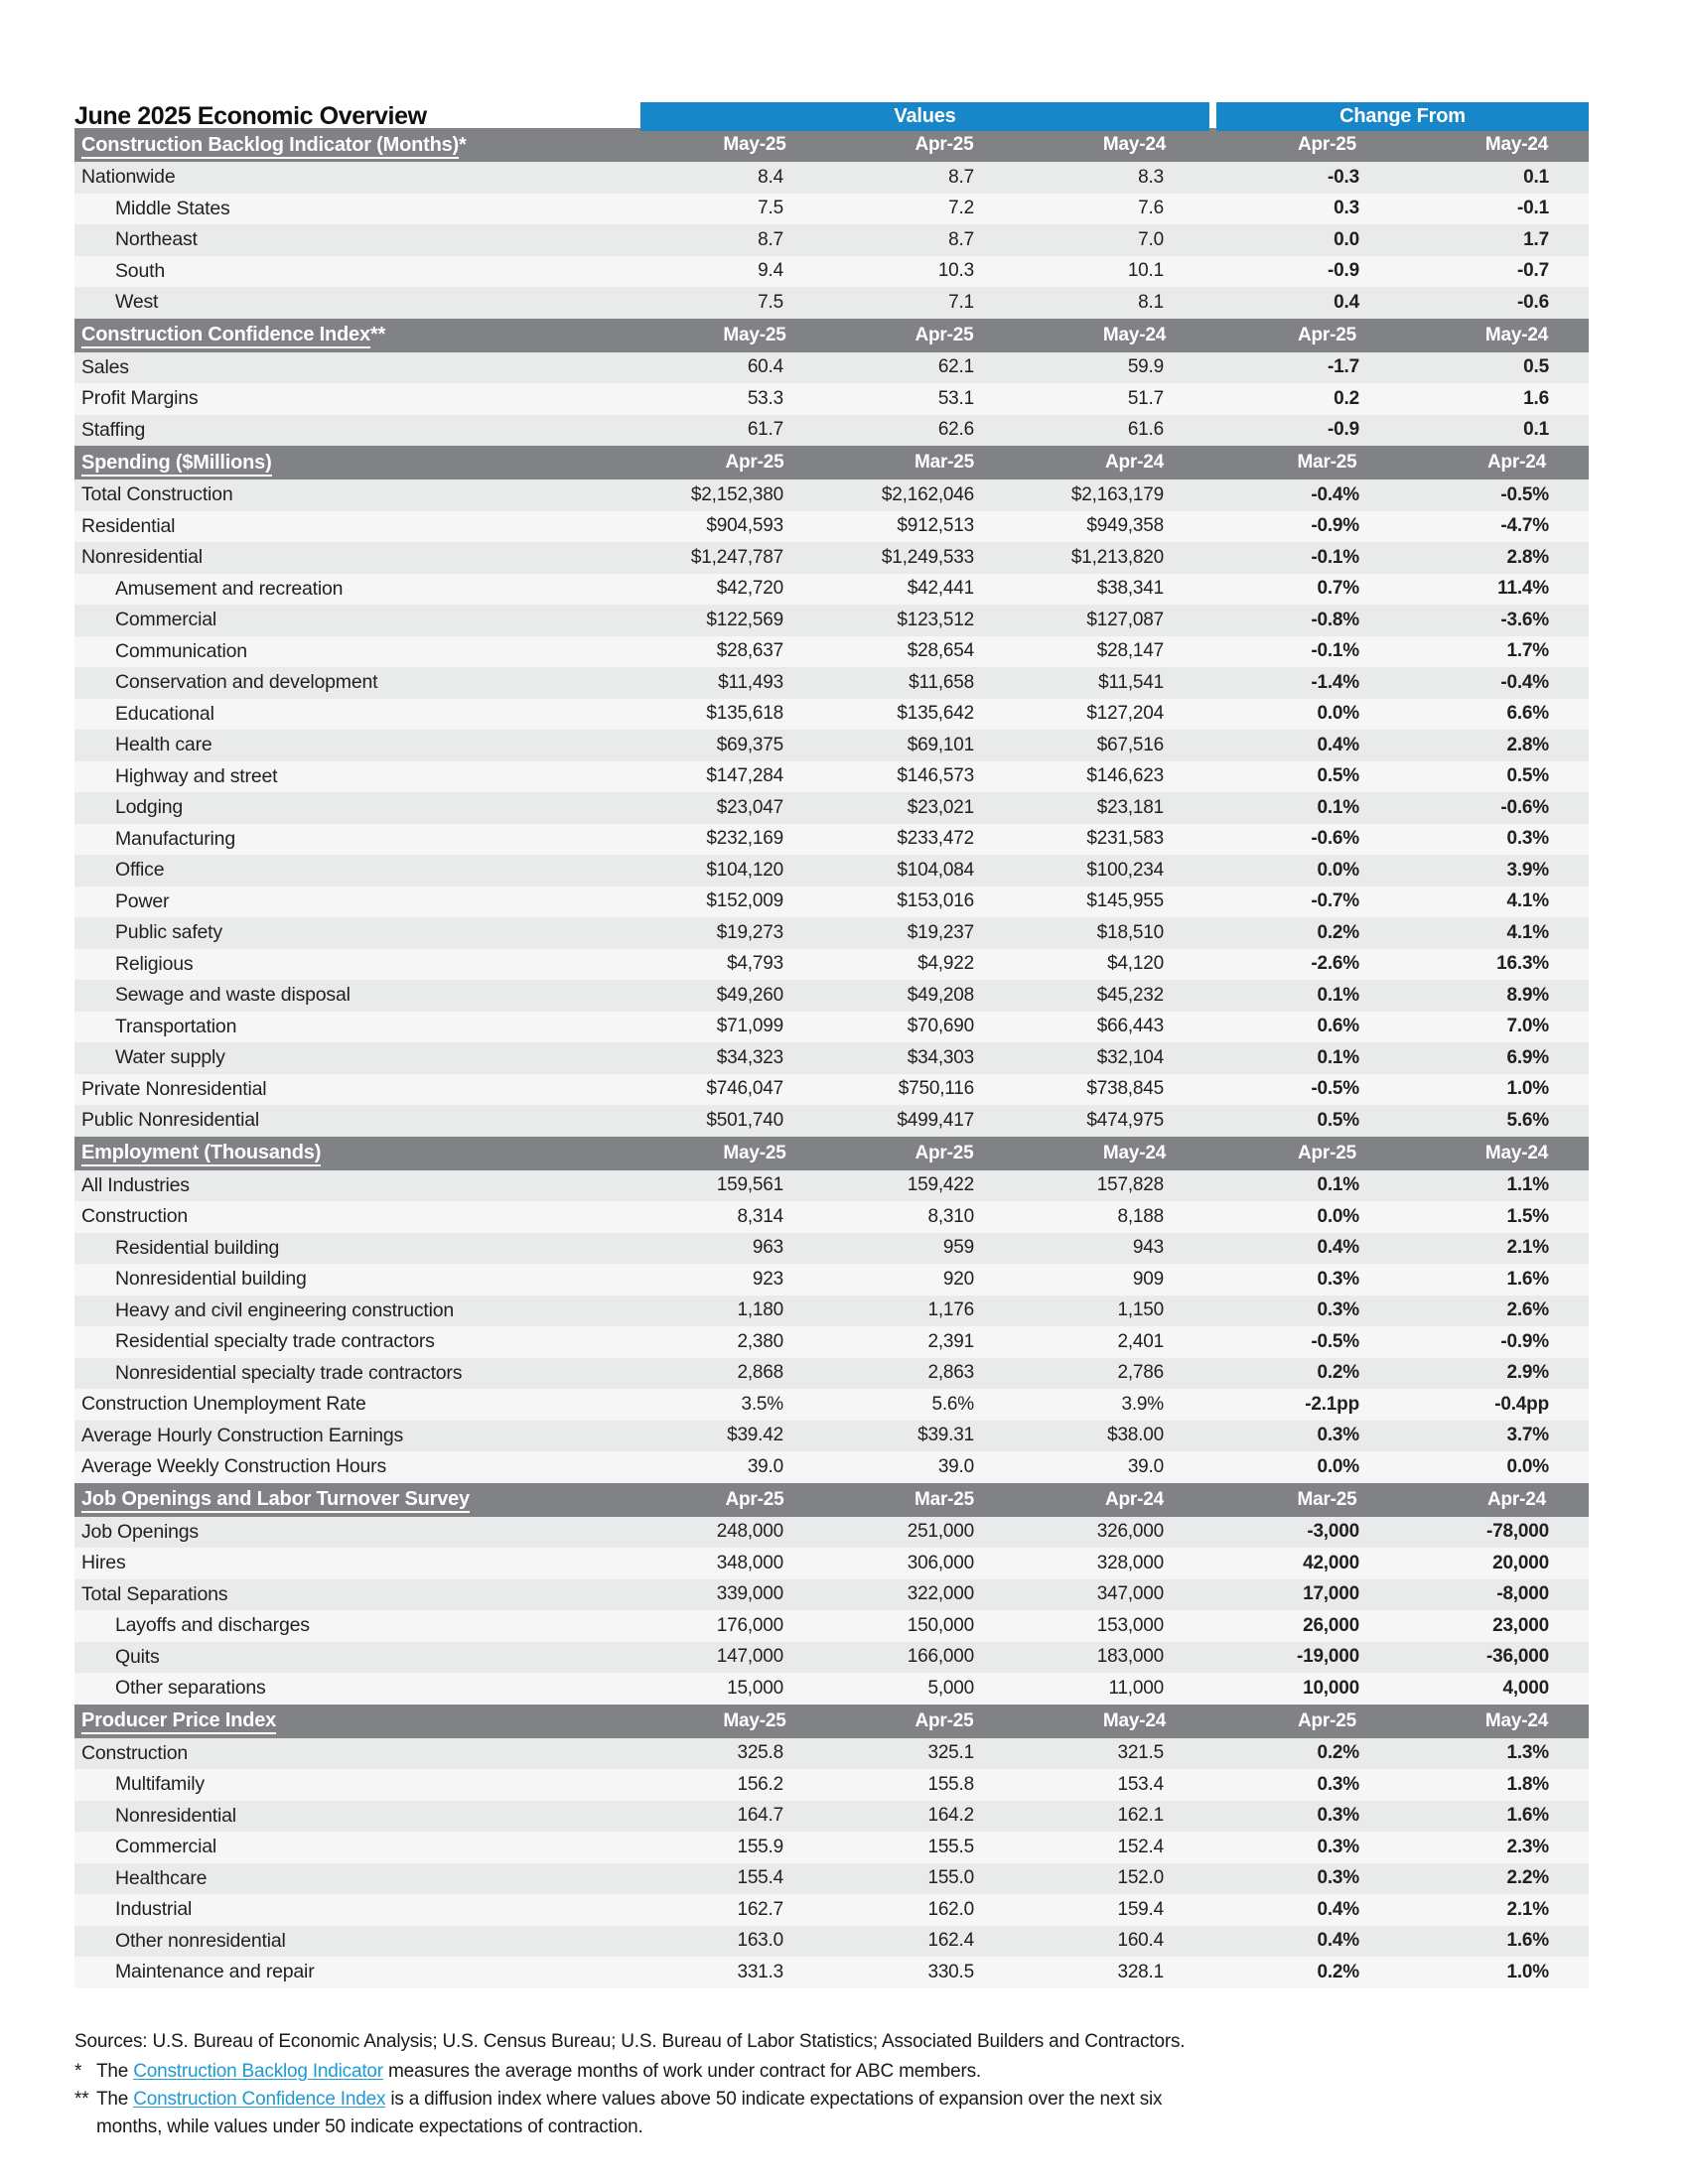  What do you see at coordinates (377, 334) in the screenshot?
I see `section-title-suffix: **` at bounding box center [377, 334].